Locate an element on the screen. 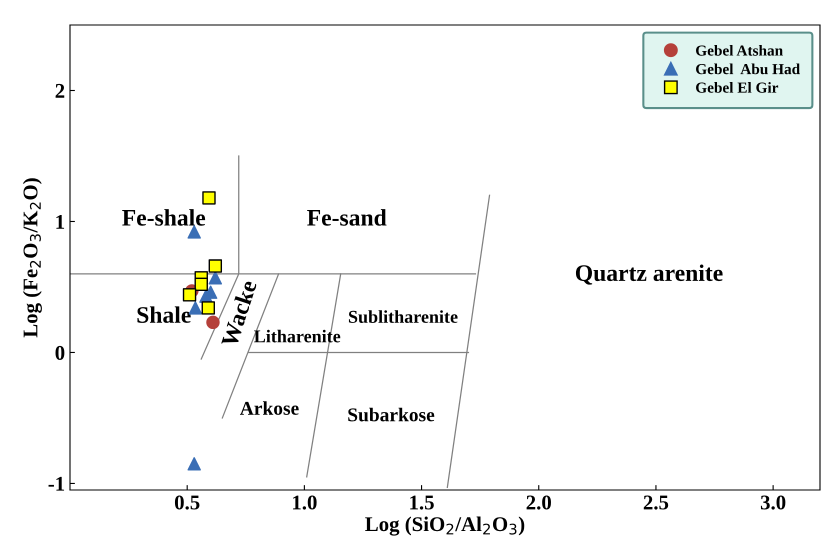 The width and height of the screenshot is (825, 554). x-tick-label: 3.0 is located at coordinates (773, 502).